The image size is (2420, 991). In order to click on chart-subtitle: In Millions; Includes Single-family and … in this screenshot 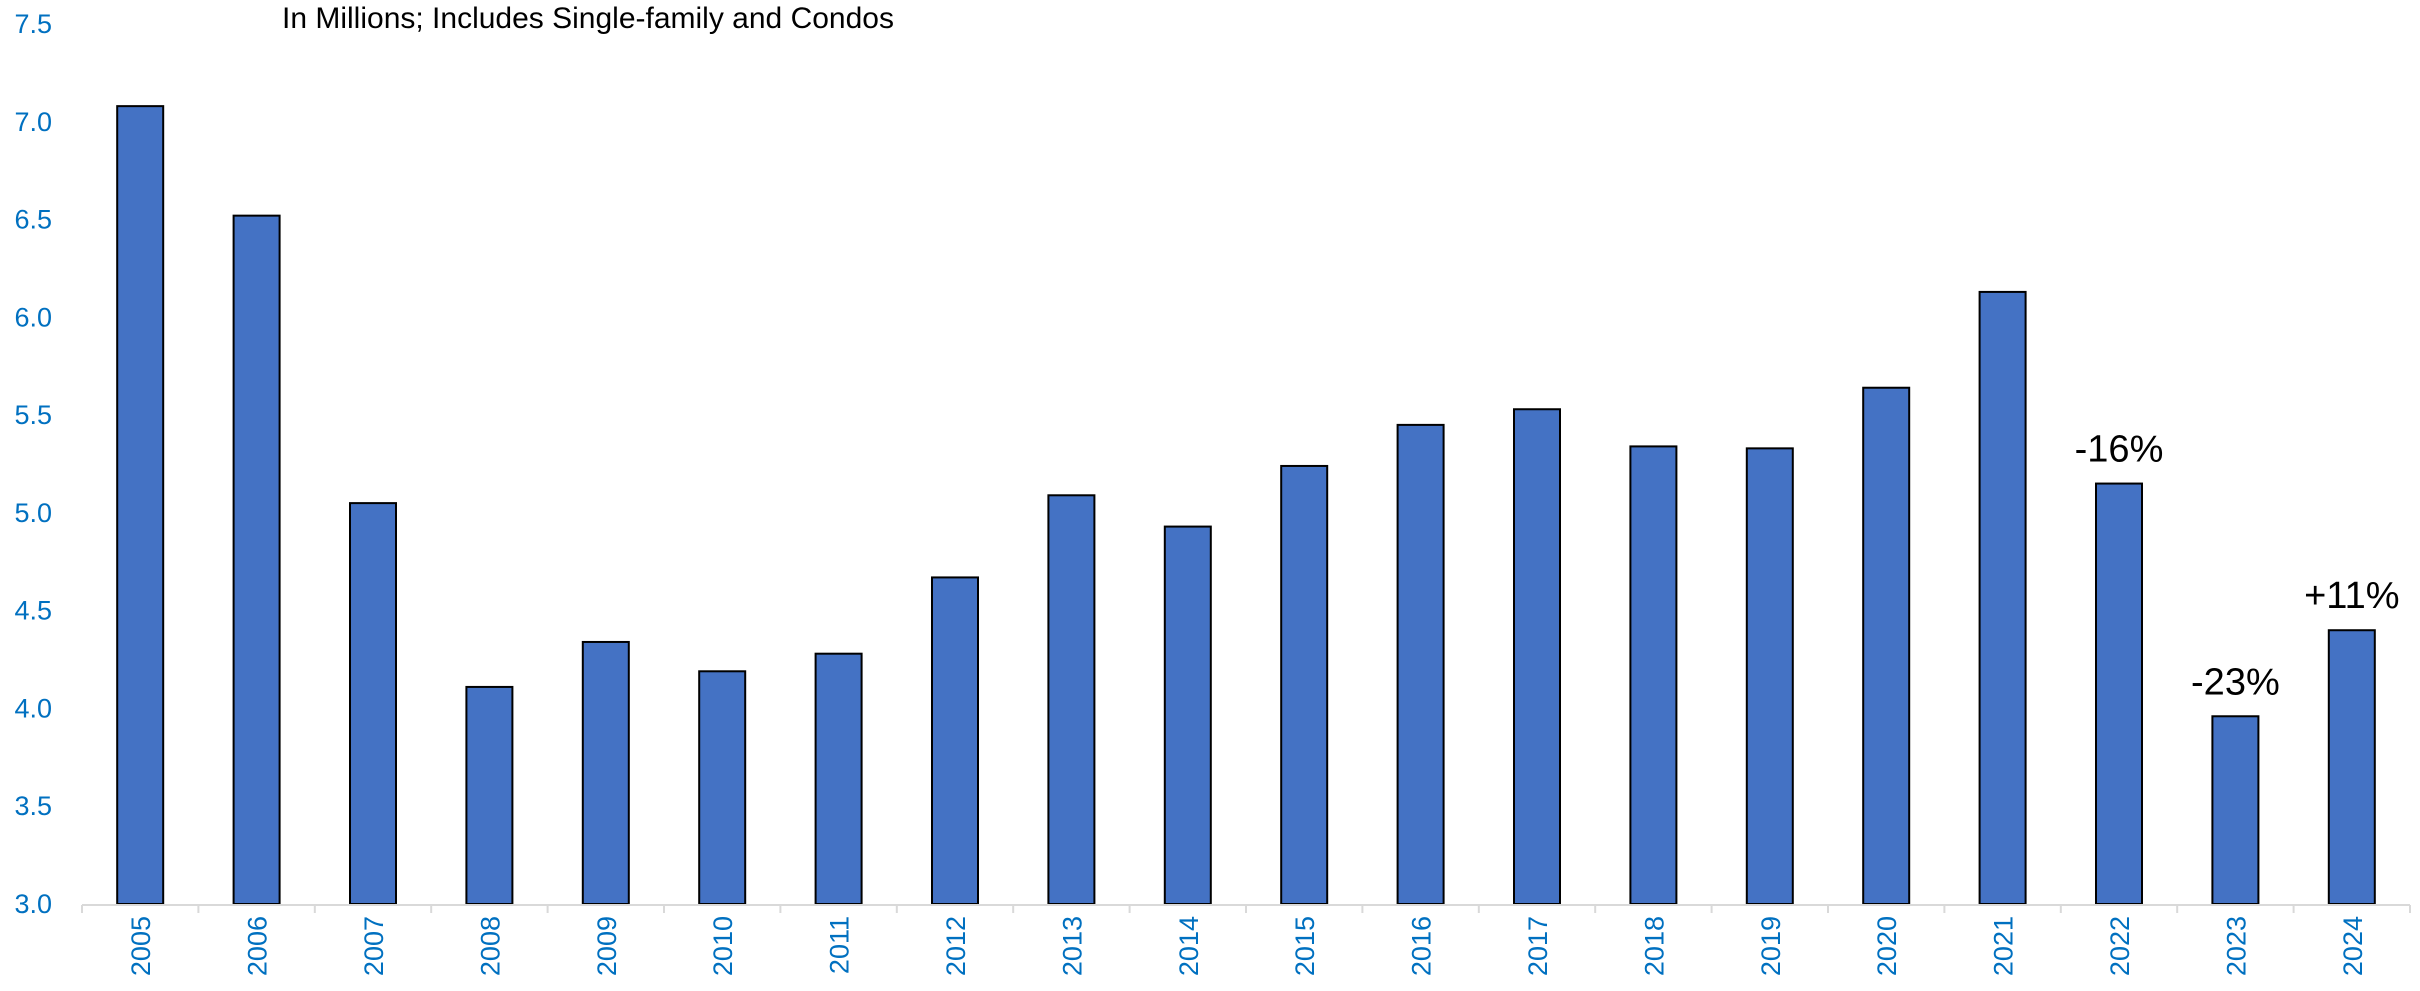, I will do `click(588, 18)`.